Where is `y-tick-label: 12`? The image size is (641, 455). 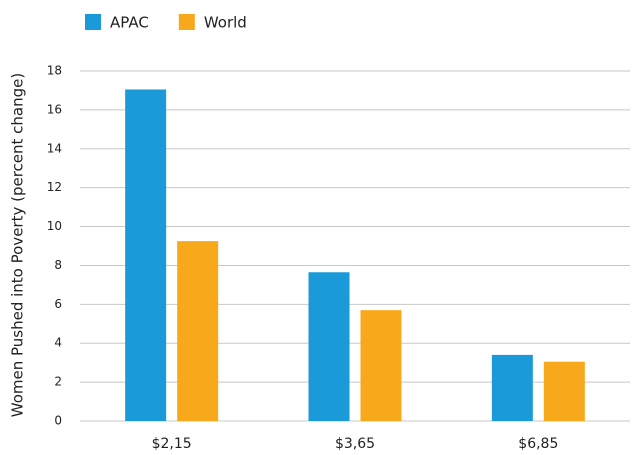 y-tick-label: 12 is located at coordinates (54, 187).